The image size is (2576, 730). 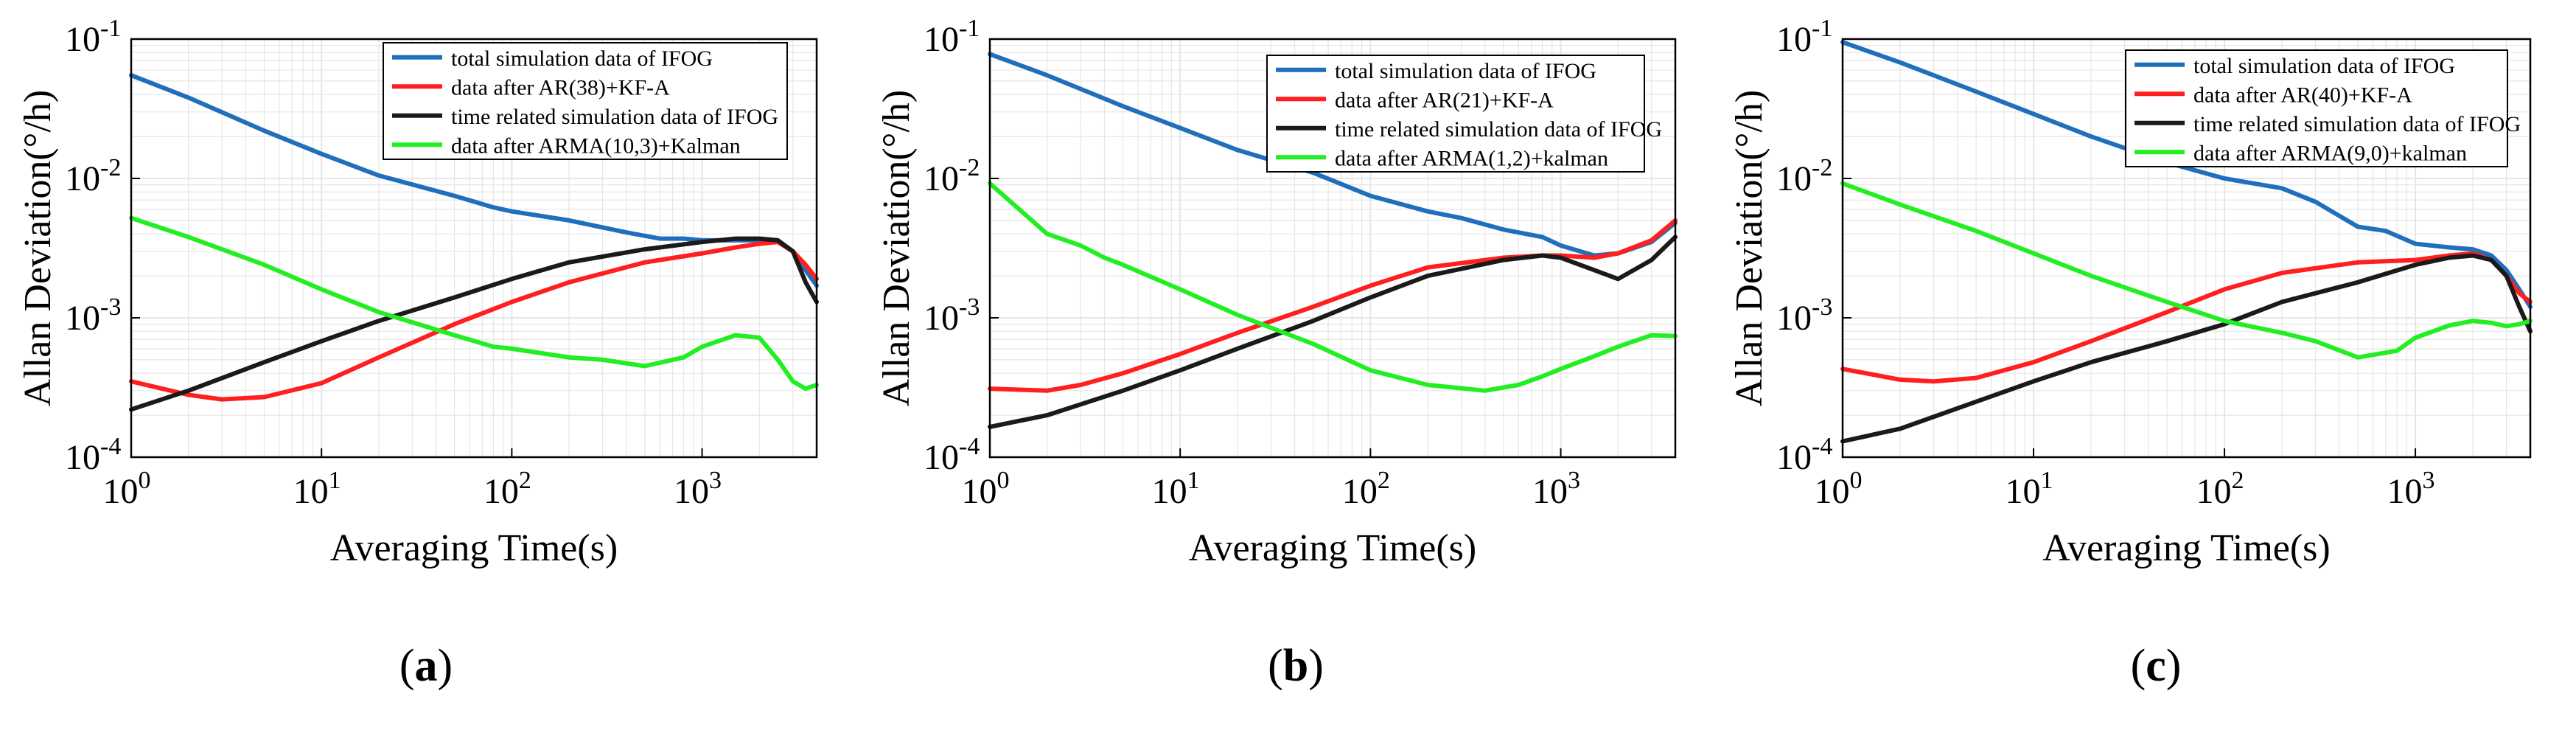 I want to click on panel-label: (a), so click(x=426, y=666).